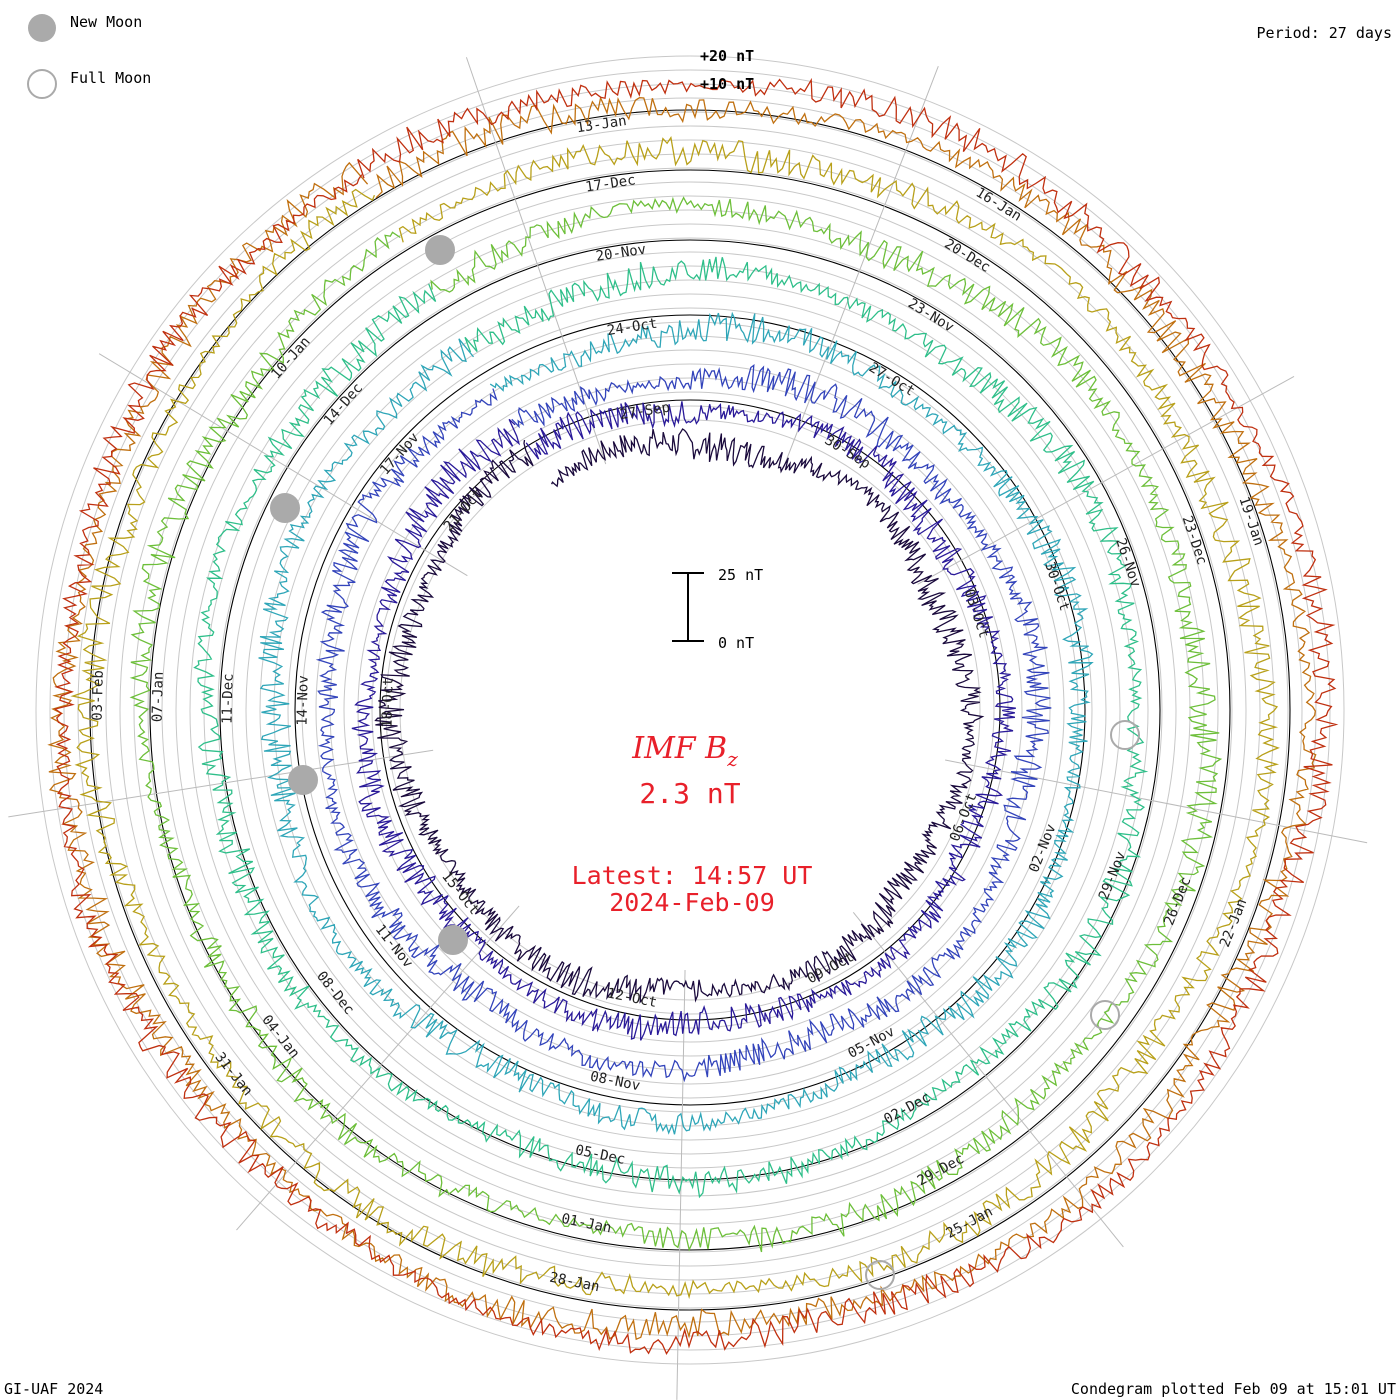 Image resolution: width=1400 pixels, height=1400 pixels. I want to click on date-tick-label: 20-Nov, so click(621, 252).